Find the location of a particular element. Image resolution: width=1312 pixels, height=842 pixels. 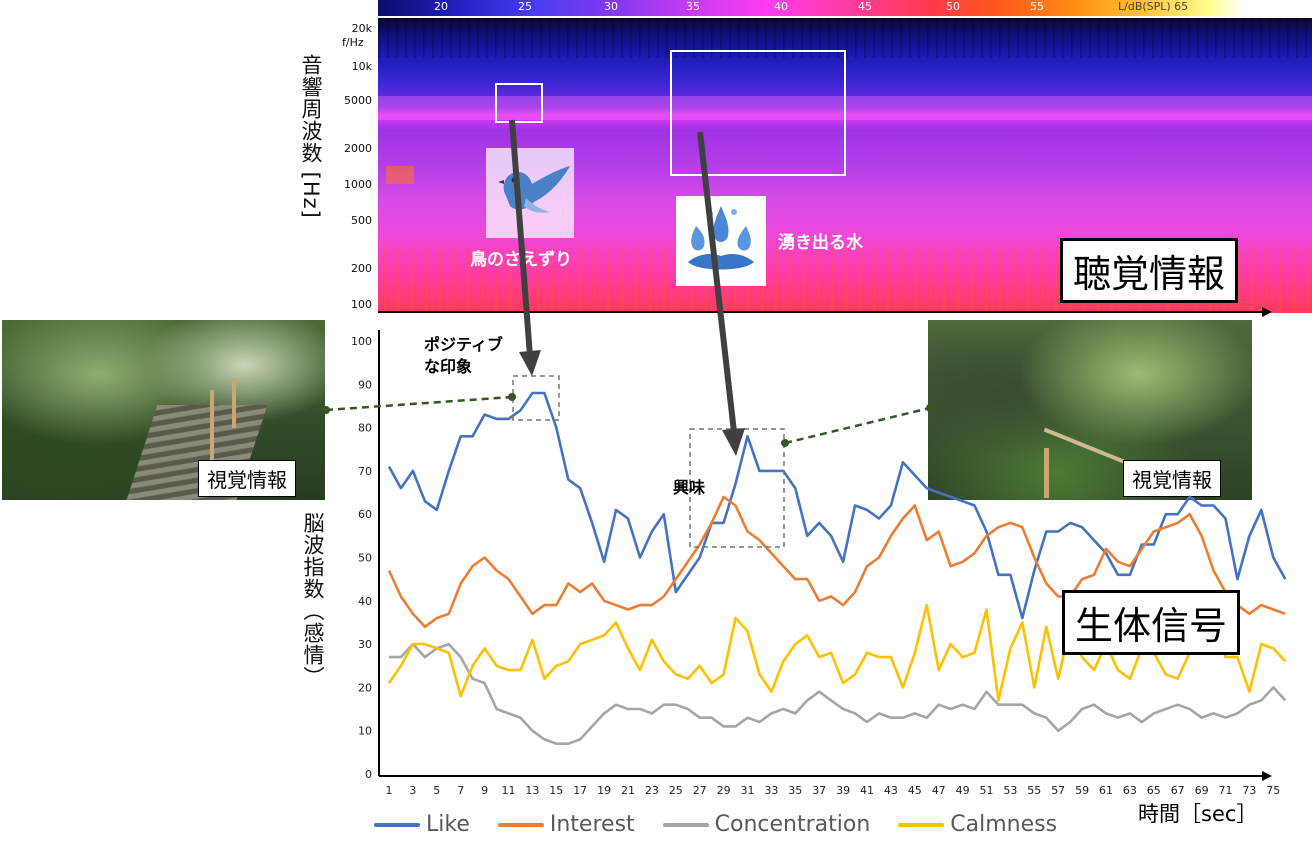

x-tick-label: 47 is located at coordinates (939, 790).